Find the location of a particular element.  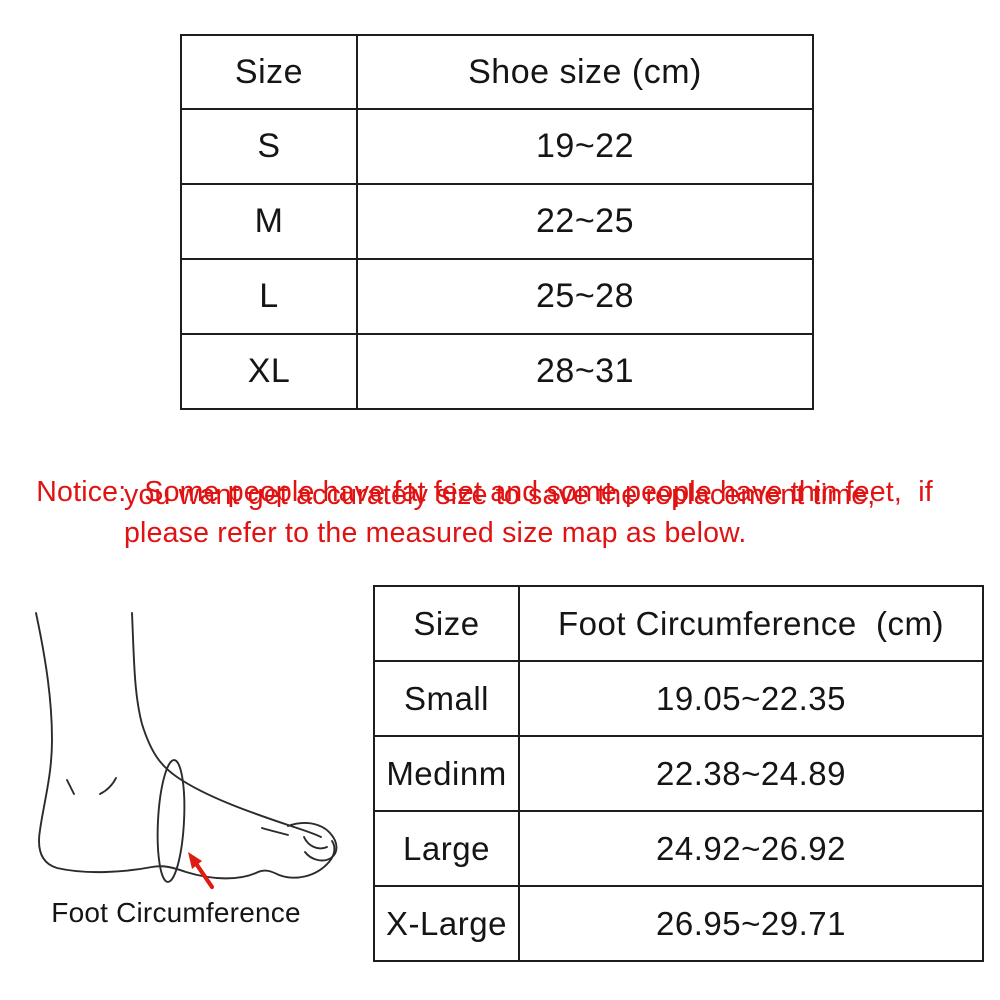

foot-diagram is located at coordinates (186, 751).